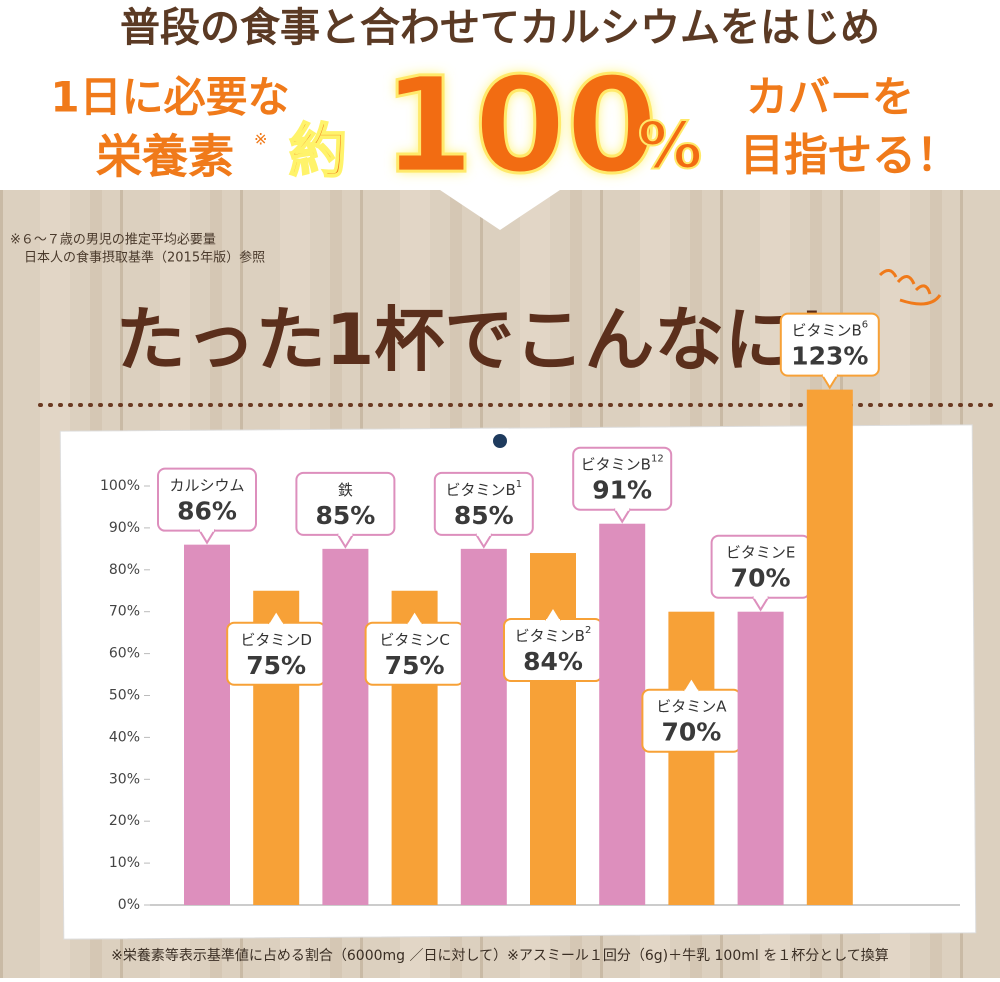  Describe the element at coordinates (588, 630) in the screenshot. I see `category-superscript: 2` at that location.